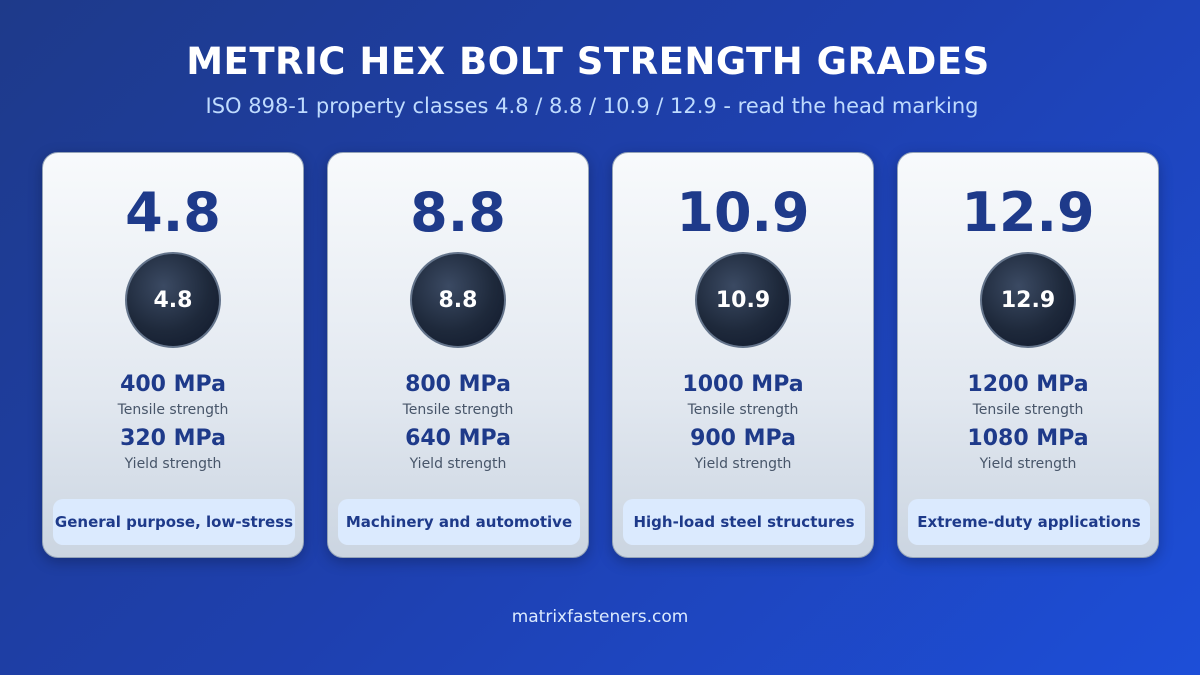 The image size is (1200, 675). I want to click on head-marking: 8.8, so click(458, 300).